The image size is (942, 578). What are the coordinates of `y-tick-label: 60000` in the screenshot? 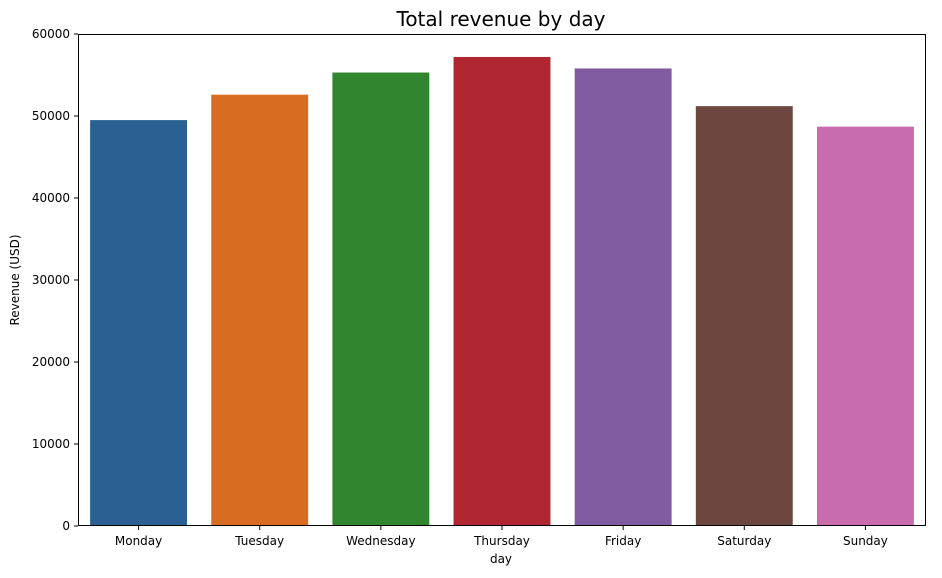 It's located at (51, 34).